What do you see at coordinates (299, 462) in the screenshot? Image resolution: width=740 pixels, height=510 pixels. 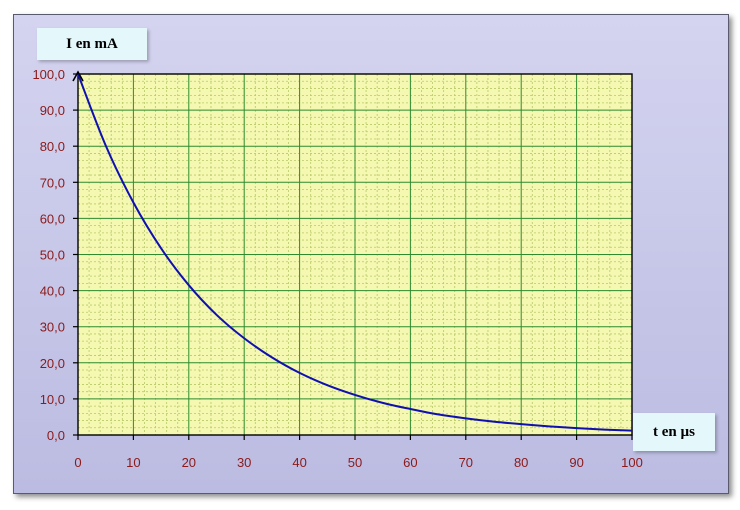 I see `x-tick-label: 40` at bounding box center [299, 462].